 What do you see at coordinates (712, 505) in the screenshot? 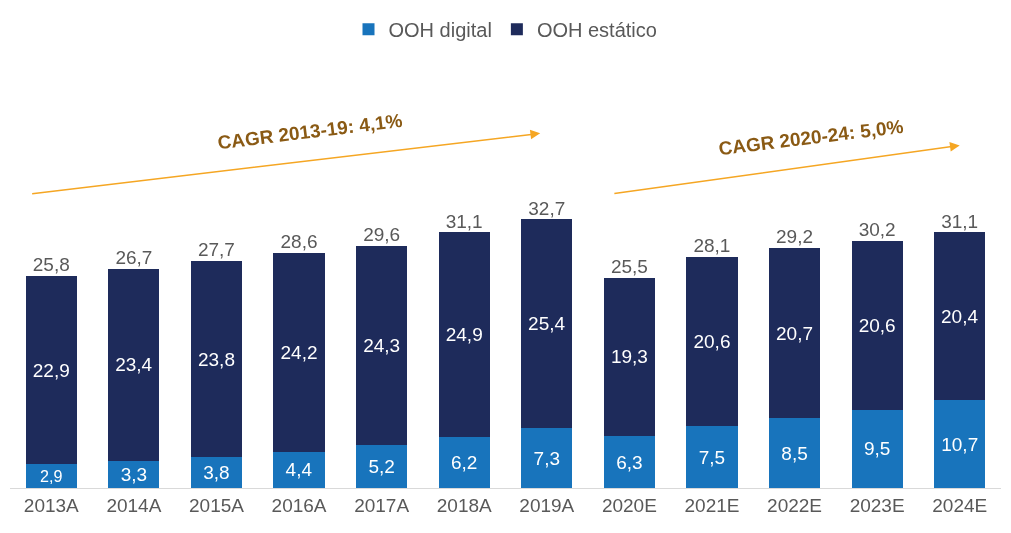
I see `x-tick-label: 2021E` at bounding box center [712, 505].